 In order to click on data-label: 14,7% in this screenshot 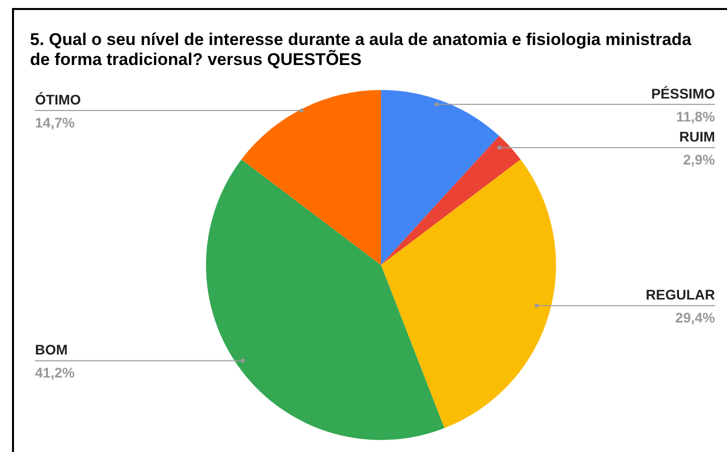, I will do `click(55, 122)`.